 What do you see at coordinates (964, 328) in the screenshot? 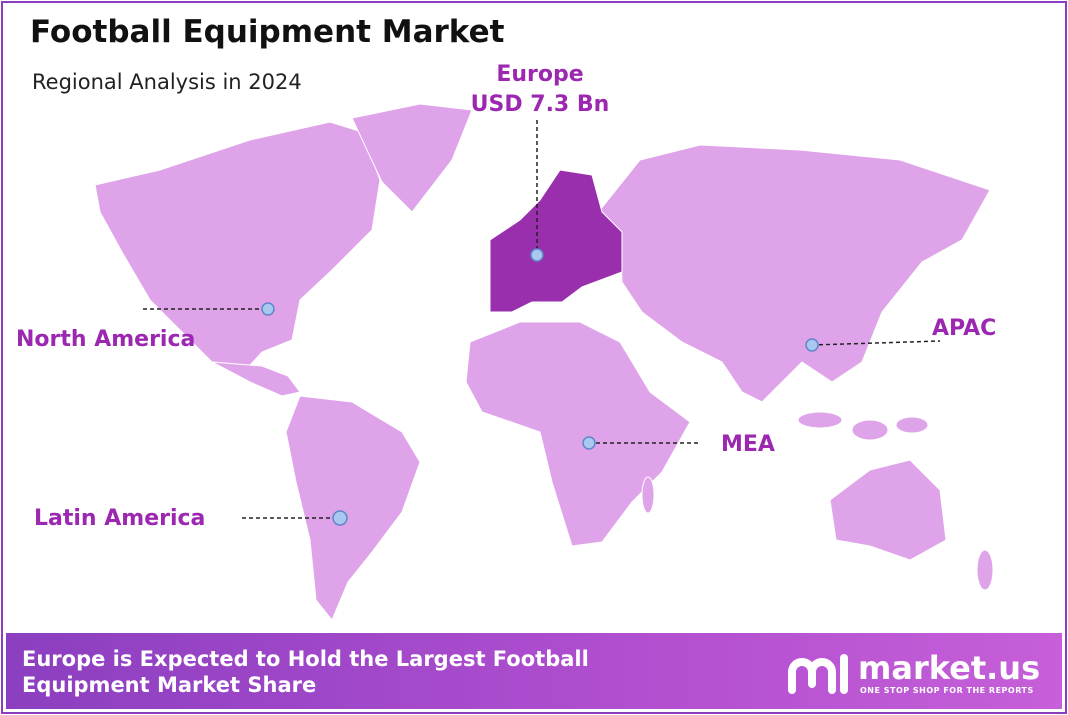
I see `region-label: APAC` at bounding box center [964, 328].